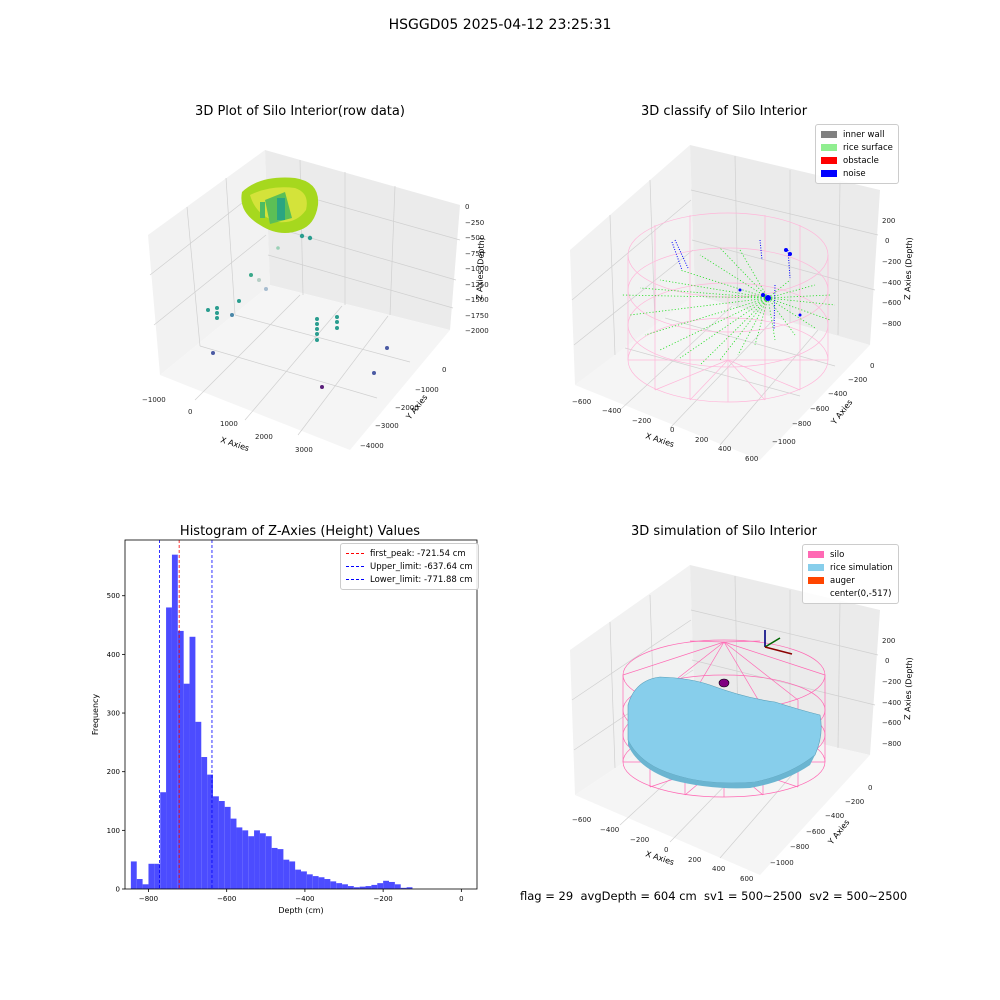 The width and height of the screenshot is (1000, 1000). What do you see at coordinates (281, 209) in the screenshot?
I see `raw-surface-pillar` at bounding box center [281, 209].